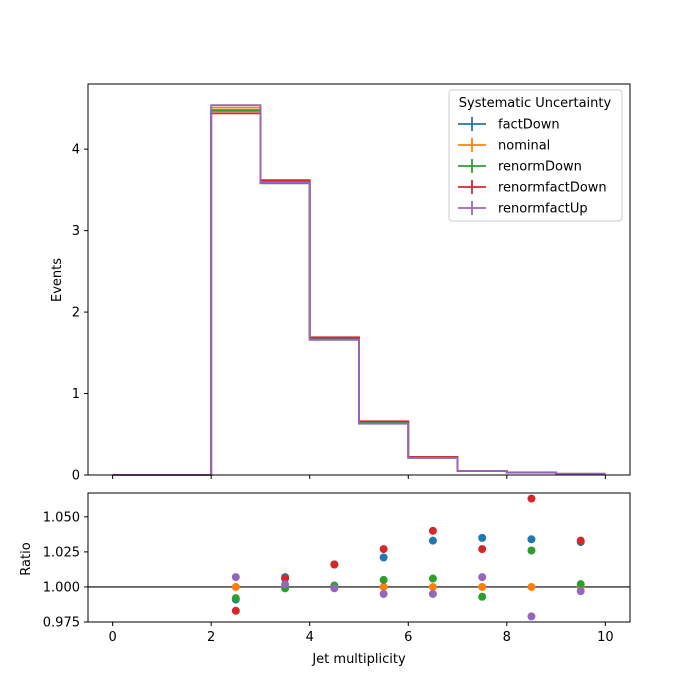  What do you see at coordinates (552, 188) in the screenshot?
I see `legend-label: renormfactDown` at bounding box center [552, 188].